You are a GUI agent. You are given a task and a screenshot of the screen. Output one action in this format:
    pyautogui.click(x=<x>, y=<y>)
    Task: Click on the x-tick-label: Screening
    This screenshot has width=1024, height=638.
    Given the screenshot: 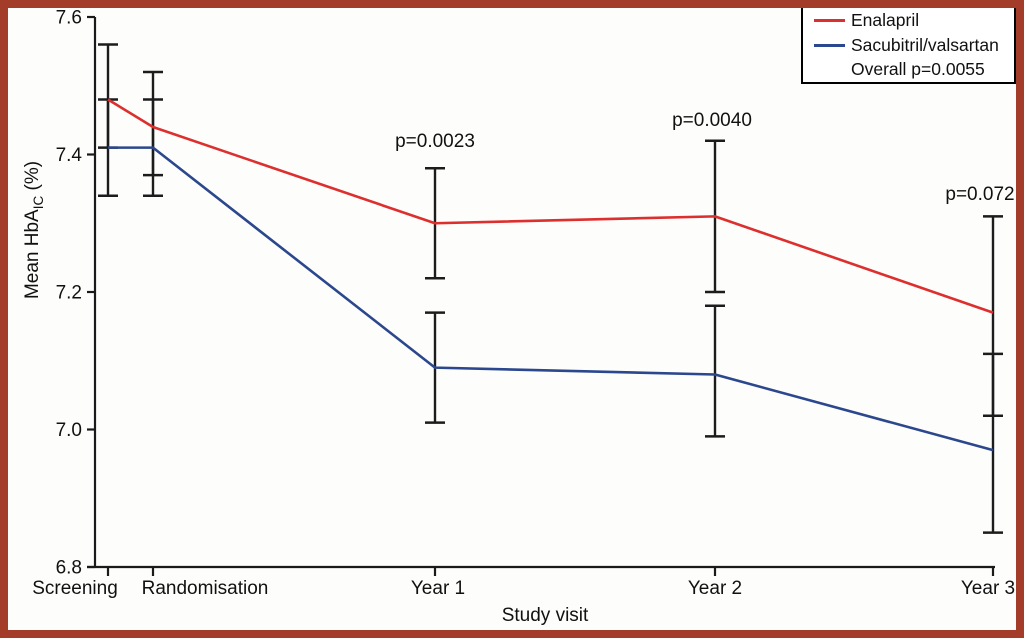 What is the action you would take?
    pyautogui.click(x=75, y=588)
    